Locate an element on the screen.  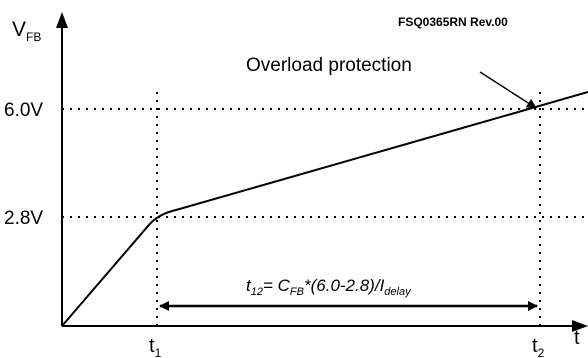
level-label-2.8v: 2.8V is located at coordinates (23, 218).